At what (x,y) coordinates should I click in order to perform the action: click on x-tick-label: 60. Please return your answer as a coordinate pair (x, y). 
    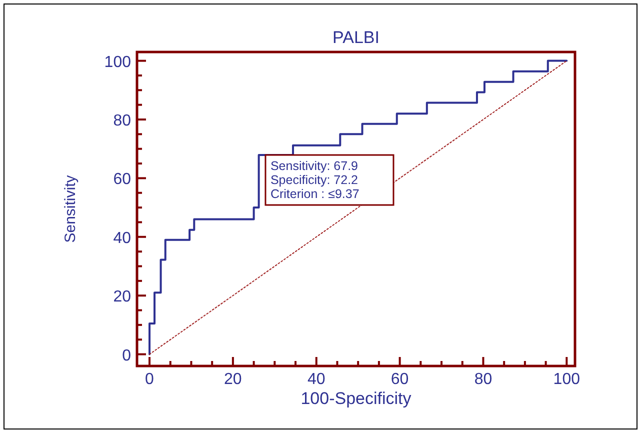
    Looking at the image, I should click on (399, 379).